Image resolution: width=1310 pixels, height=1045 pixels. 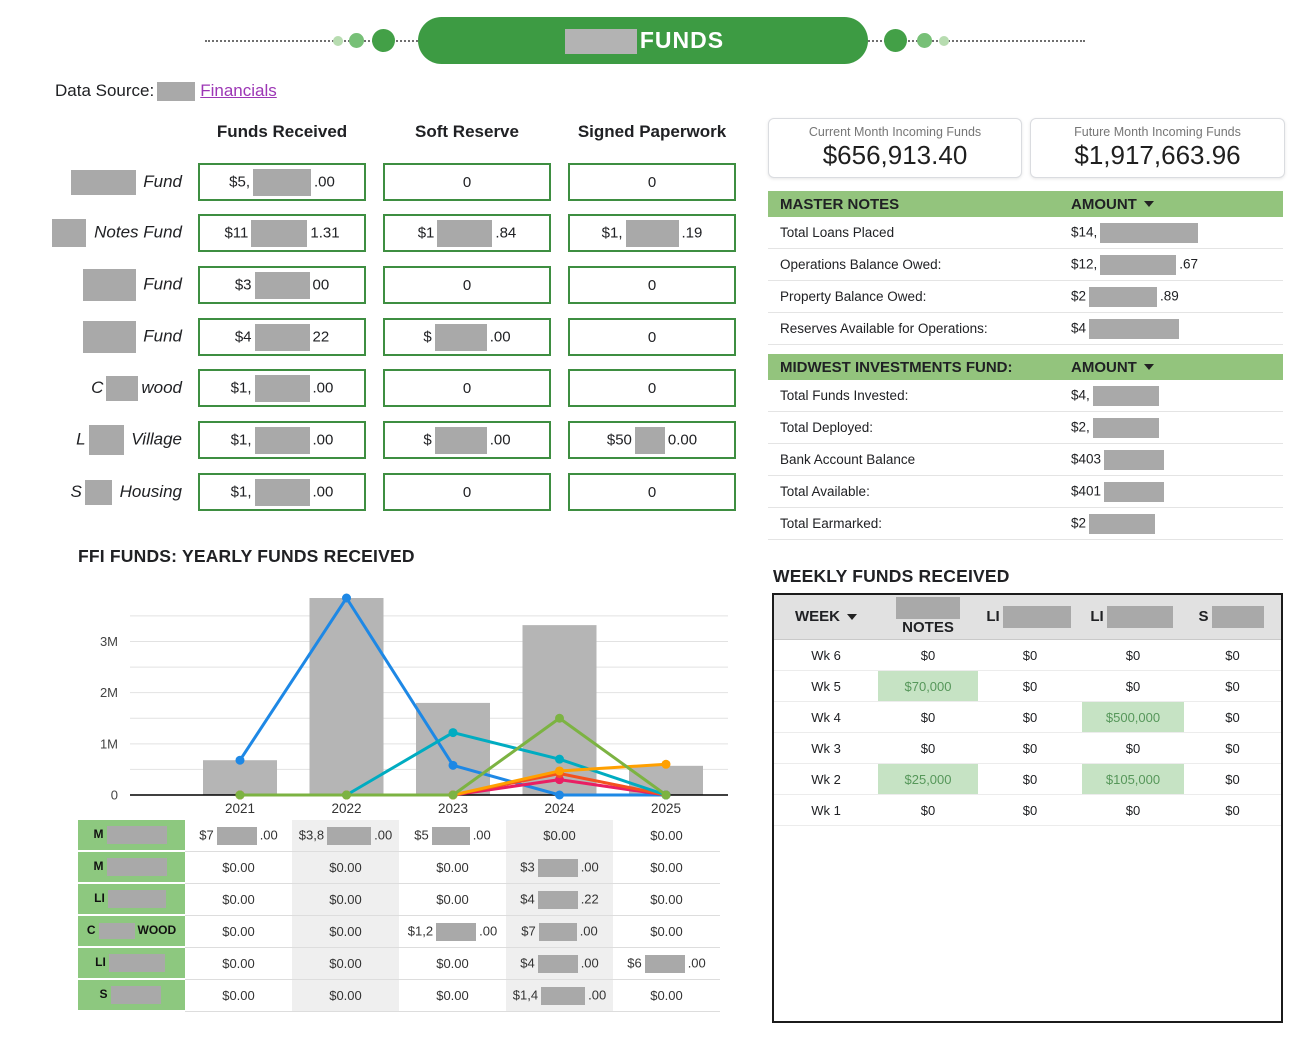 What do you see at coordinates (1112, 367) in the screenshot?
I see `midwest-amount-sort: AMOUNT` at bounding box center [1112, 367].